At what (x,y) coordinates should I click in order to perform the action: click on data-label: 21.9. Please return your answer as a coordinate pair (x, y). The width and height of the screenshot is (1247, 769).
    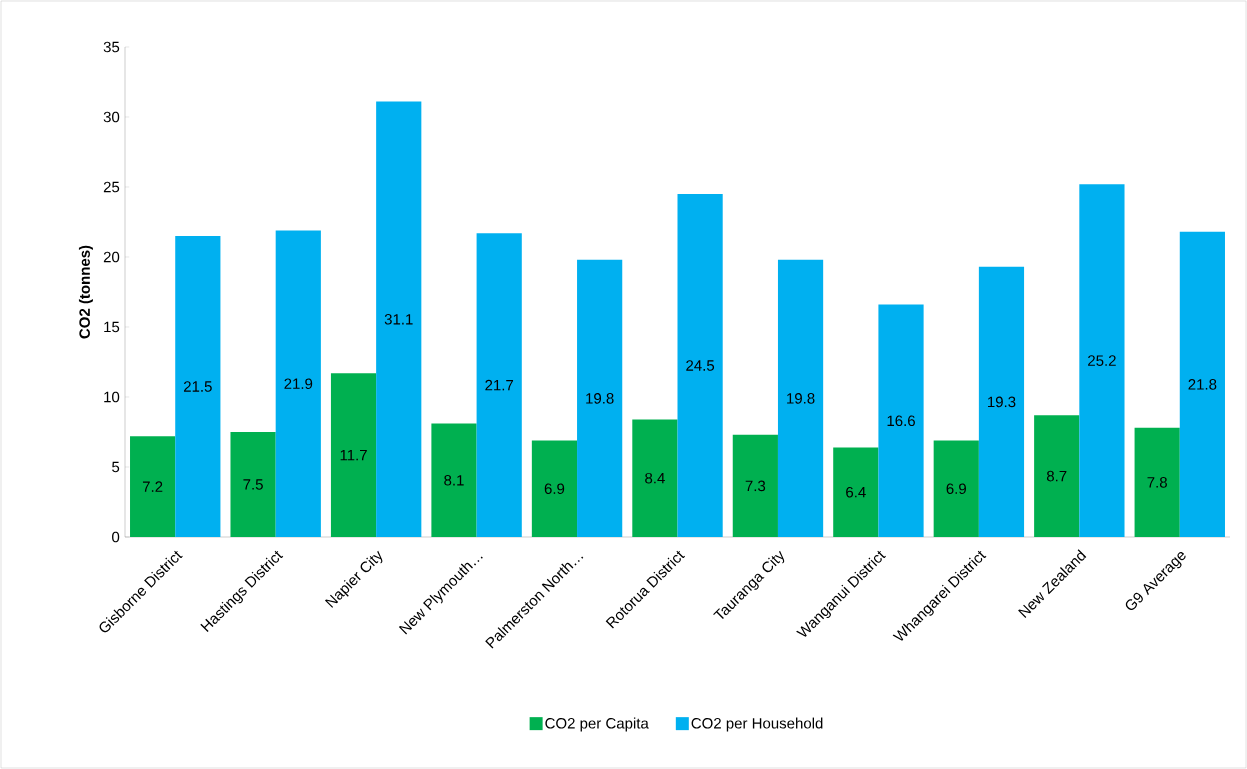
    Looking at the image, I should click on (298, 383).